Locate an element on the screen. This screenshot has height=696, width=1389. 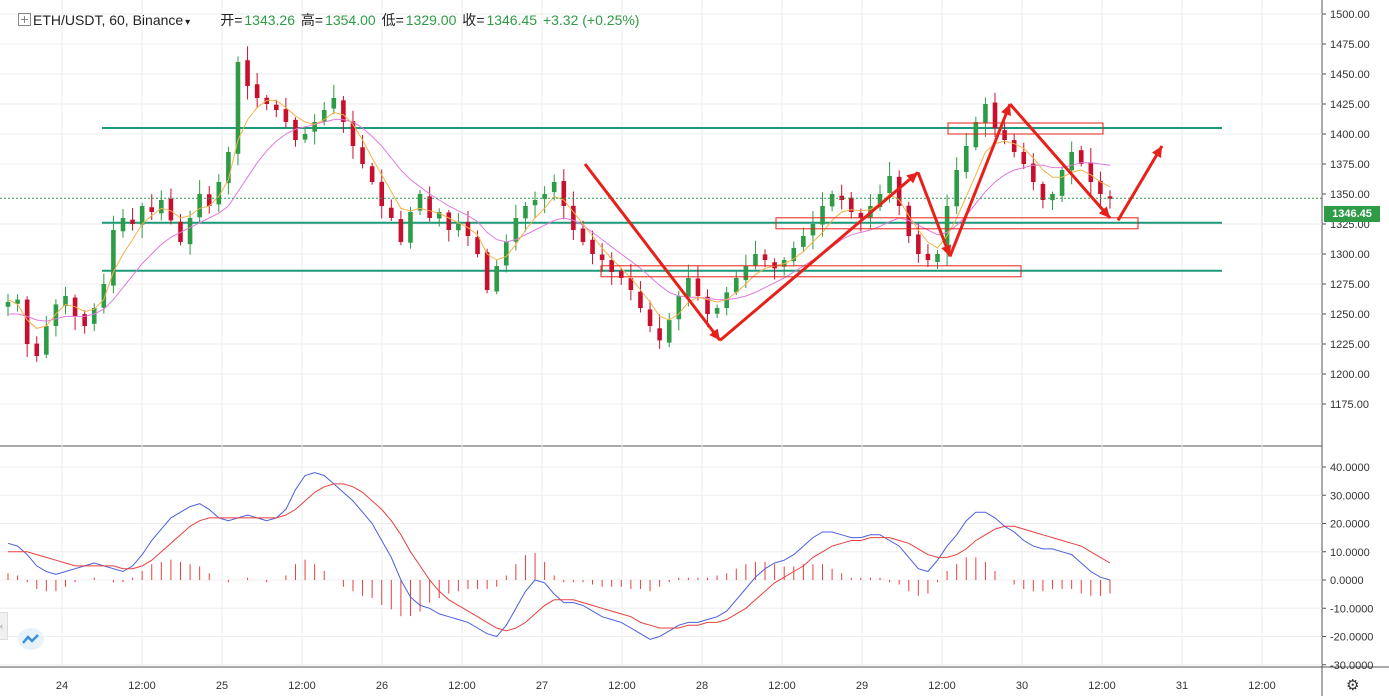
x-tick-label: 30 is located at coordinates (1022, 686).